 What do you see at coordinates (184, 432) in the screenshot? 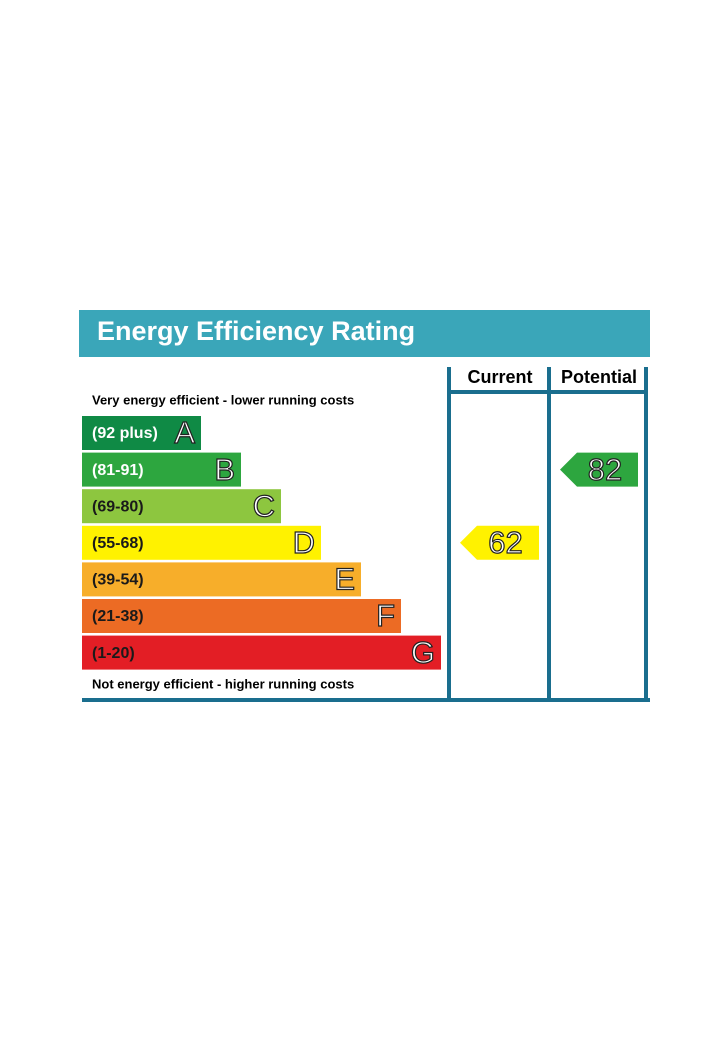
I see `band-letter: A` at bounding box center [184, 432].